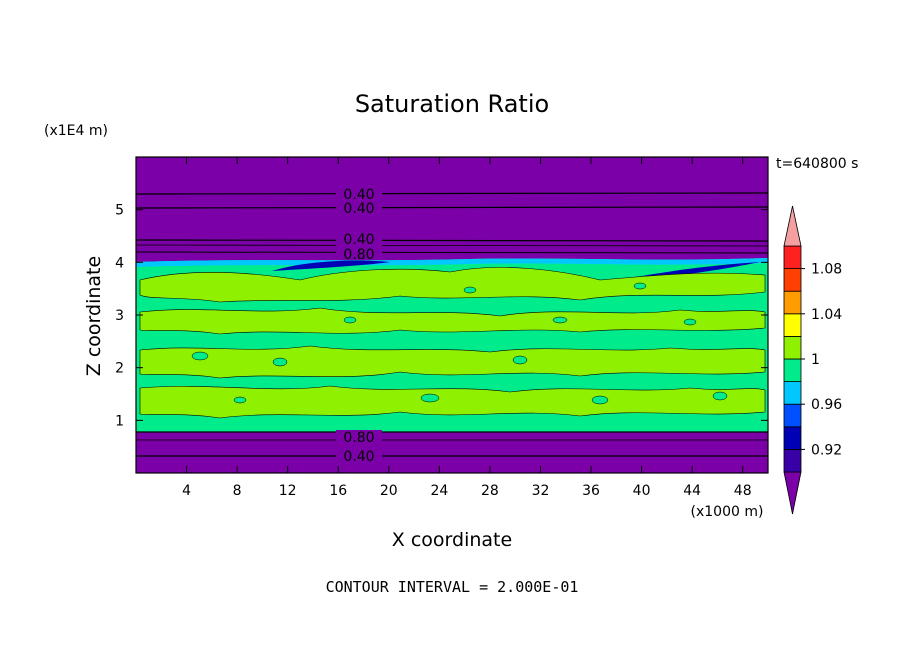  Describe the element at coordinates (452, 587) in the screenshot. I see `contour-interval-footer: CONTOUR INTERVAL = 2.000E-01` at that location.